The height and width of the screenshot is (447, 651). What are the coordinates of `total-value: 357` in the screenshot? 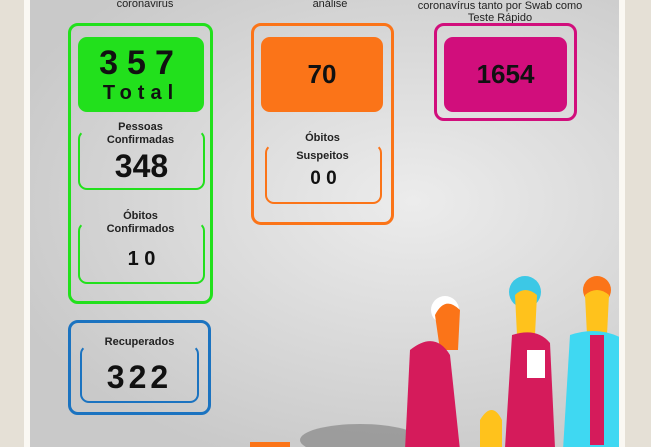 It's located at (141, 62).